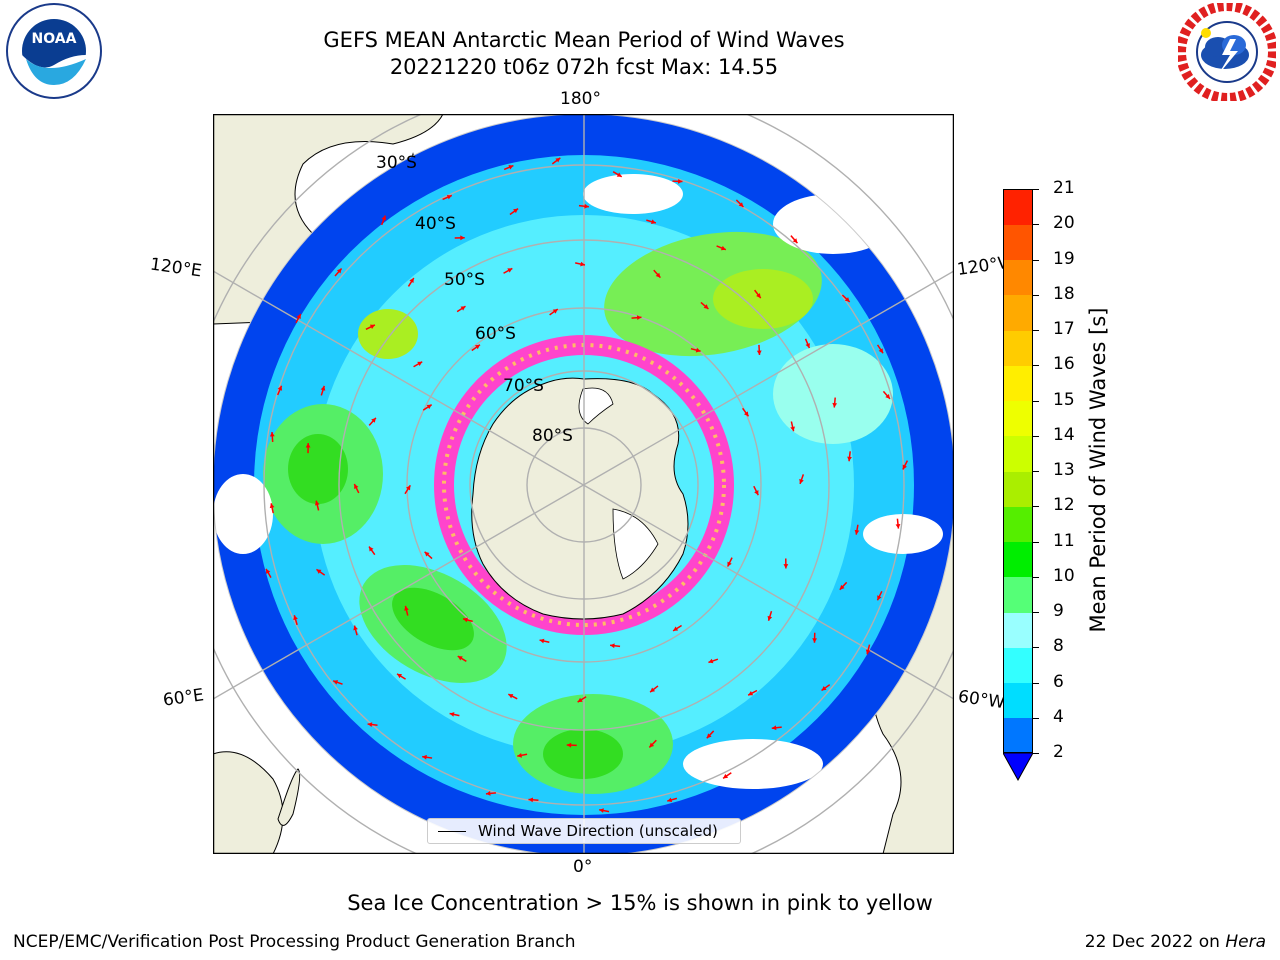  What do you see at coordinates (464, 280) in the screenshot?
I see `lat-label-50s: 50°S` at bounding box center [464, 280].